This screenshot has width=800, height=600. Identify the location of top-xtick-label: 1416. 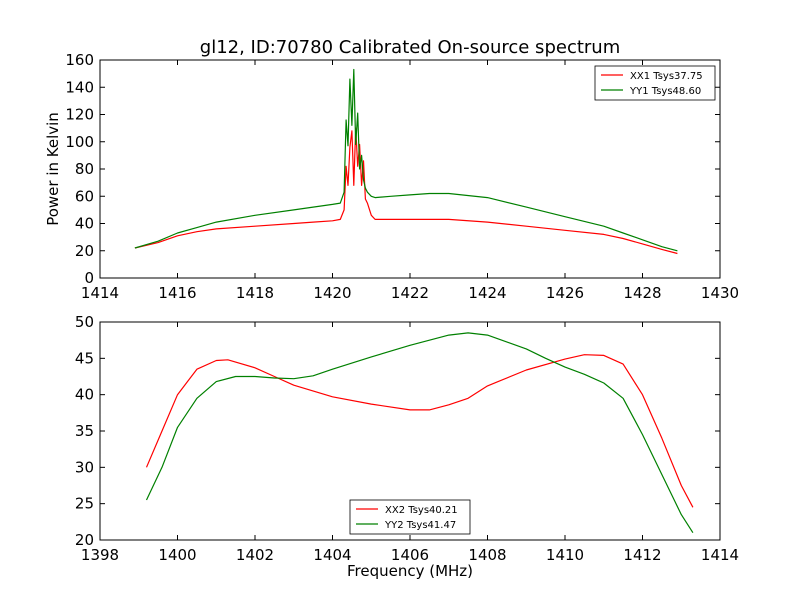
(177, 293).